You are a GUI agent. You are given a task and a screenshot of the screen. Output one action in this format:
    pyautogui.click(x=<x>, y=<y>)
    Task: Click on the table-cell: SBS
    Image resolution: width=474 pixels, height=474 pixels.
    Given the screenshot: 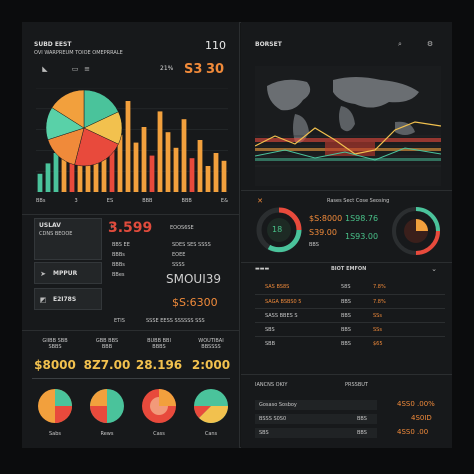 What is the action you would take?
    pyautogui.click(x=270, y=330)
    